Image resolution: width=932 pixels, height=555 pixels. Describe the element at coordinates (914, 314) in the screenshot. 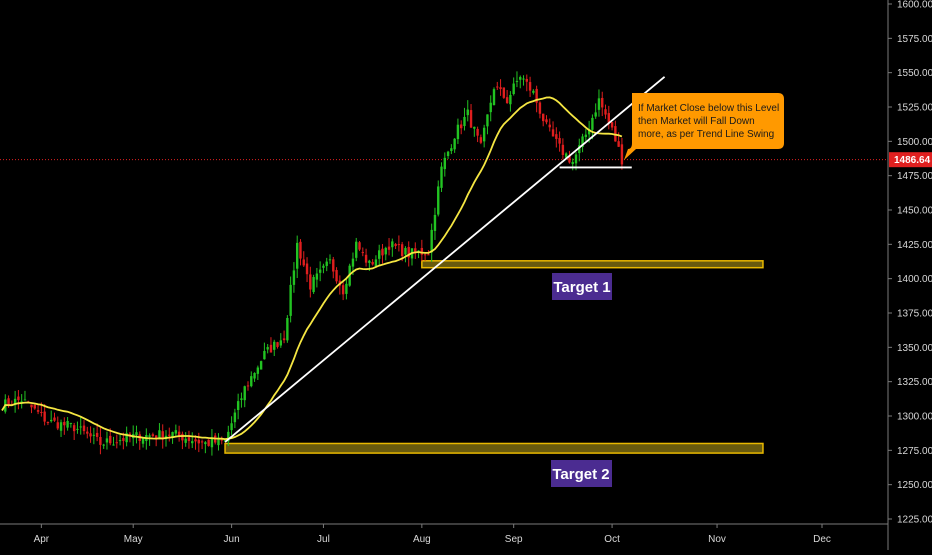

I see `y-tick-label-6: 1375.00` at that location.